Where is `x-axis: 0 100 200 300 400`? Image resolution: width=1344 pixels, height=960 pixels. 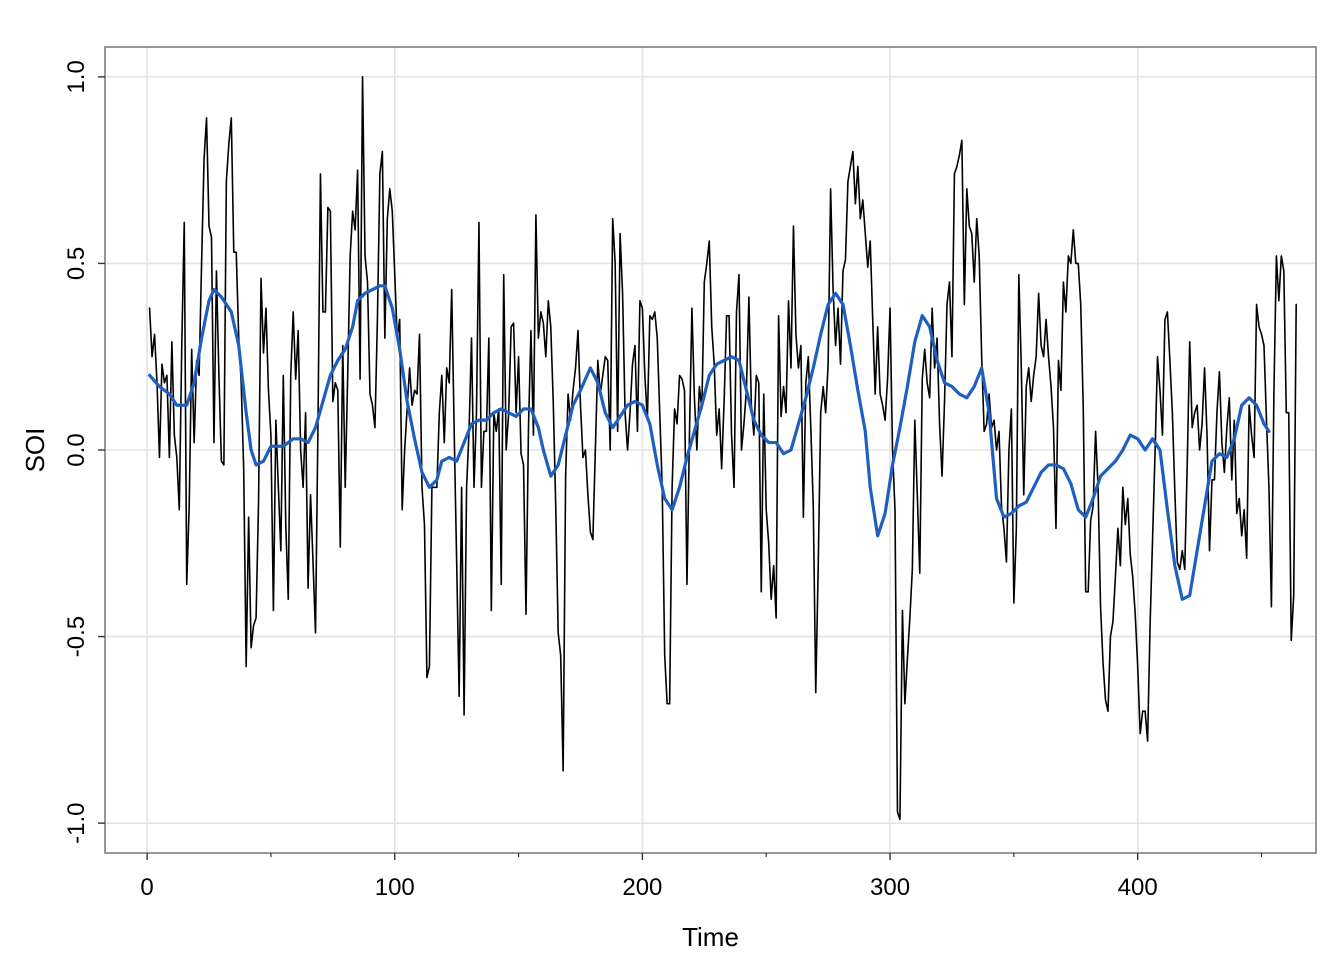 x-axis: 0 100 200 300 400 is located at coordinates (701, 877).